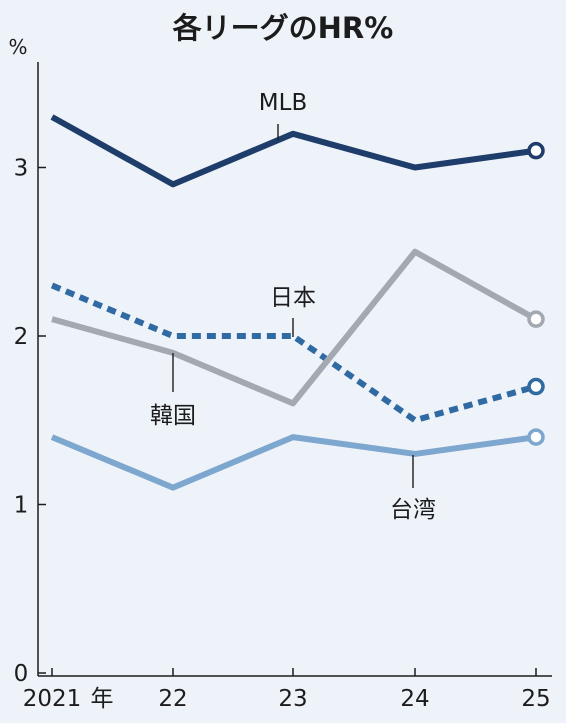 This screenshot has width=566, height=723. I want to click on x-tick-label: 22, so click(172, 699).